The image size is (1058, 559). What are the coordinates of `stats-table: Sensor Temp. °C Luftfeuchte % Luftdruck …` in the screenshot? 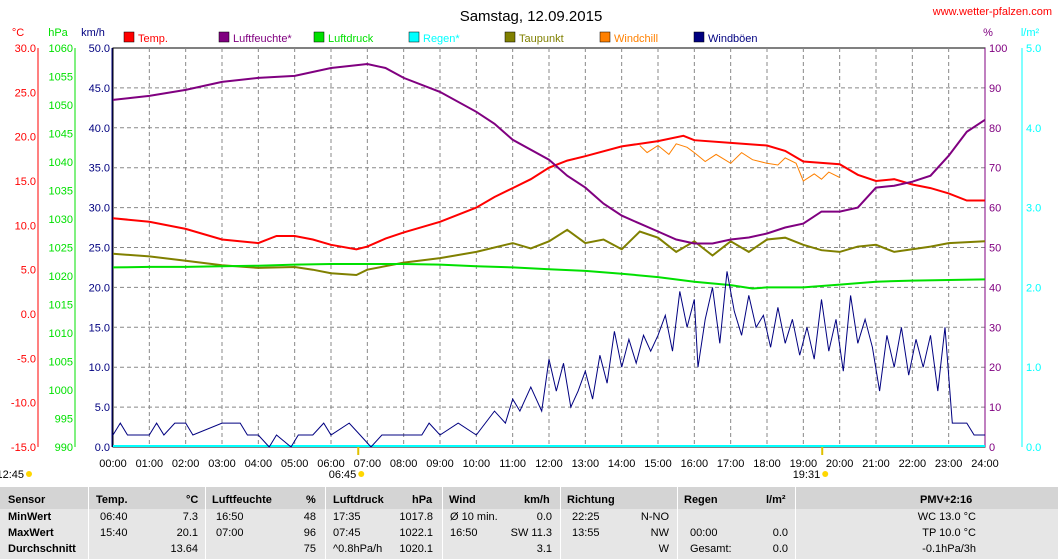 It's located at (529, 523).